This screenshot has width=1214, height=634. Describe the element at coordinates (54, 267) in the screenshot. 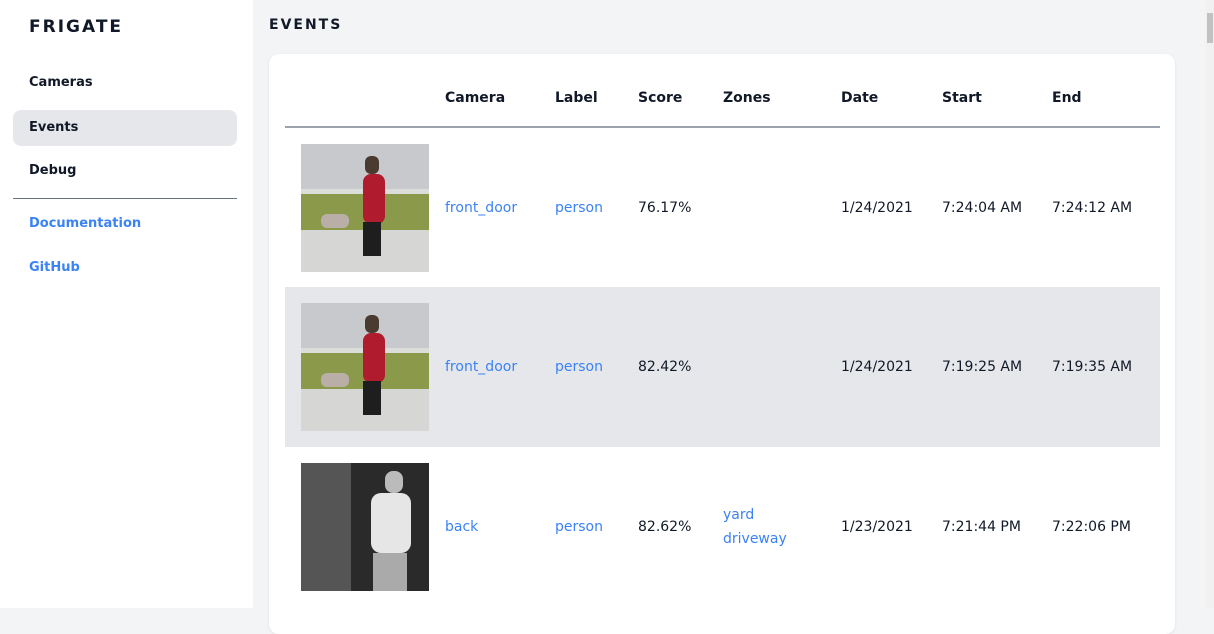

I see `github-link: GitHub` at that location.